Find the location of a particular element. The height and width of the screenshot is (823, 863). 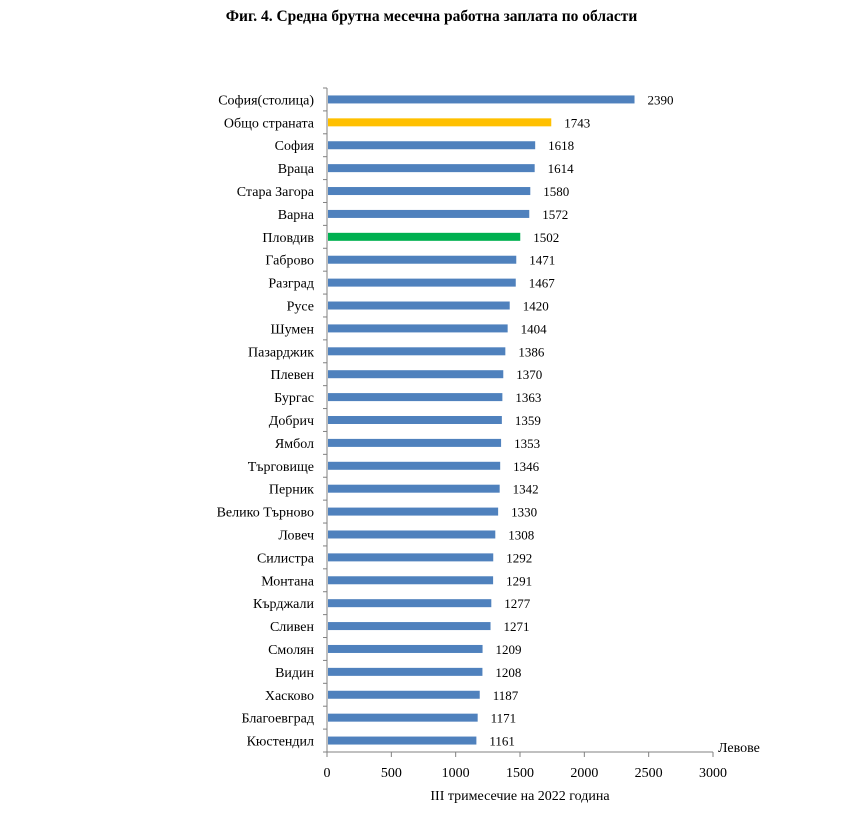

x-tick-label: 1000 is located at coordinates (456, 773).